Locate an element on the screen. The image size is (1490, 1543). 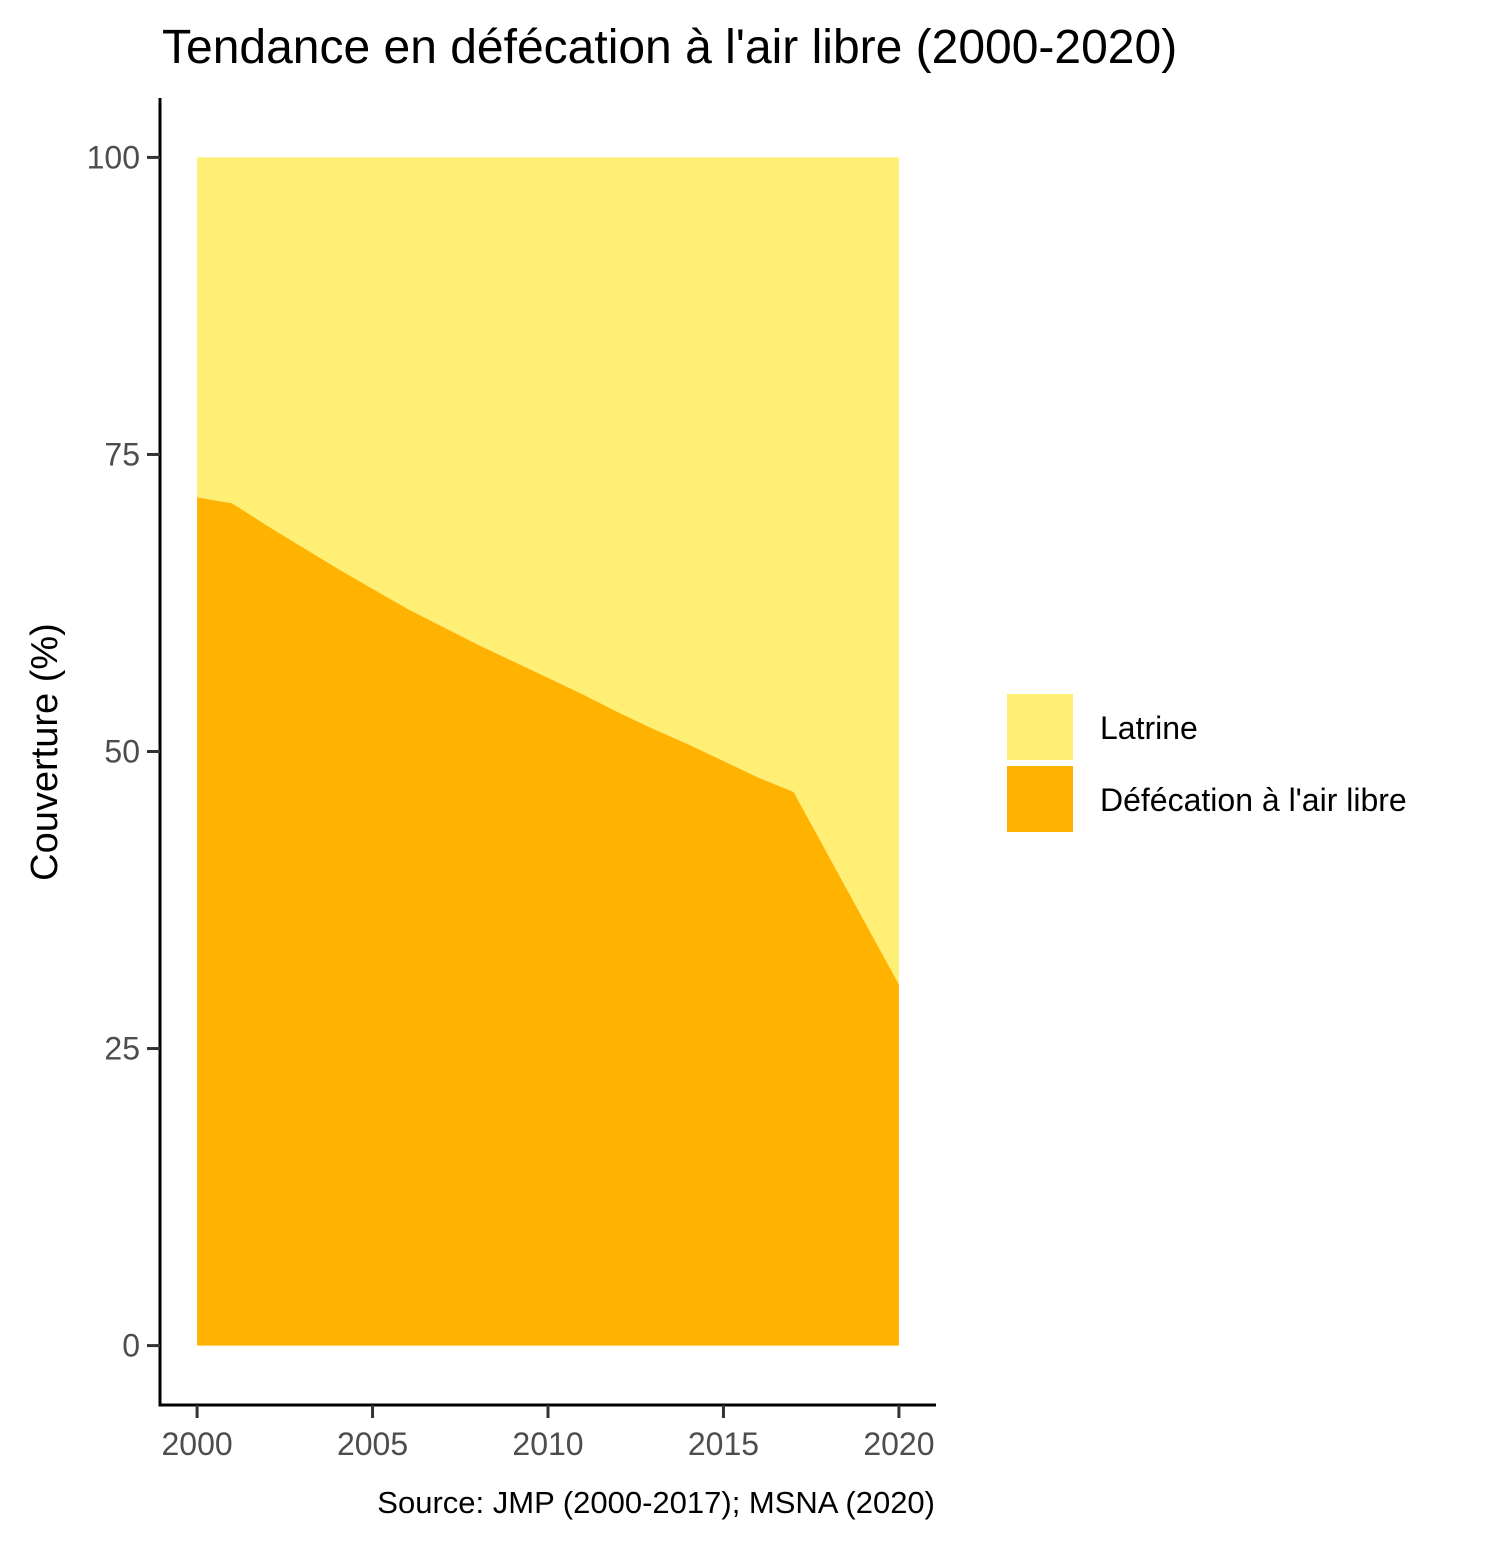
x-tick-label: 2015 is located at coordinates (723, 1444).